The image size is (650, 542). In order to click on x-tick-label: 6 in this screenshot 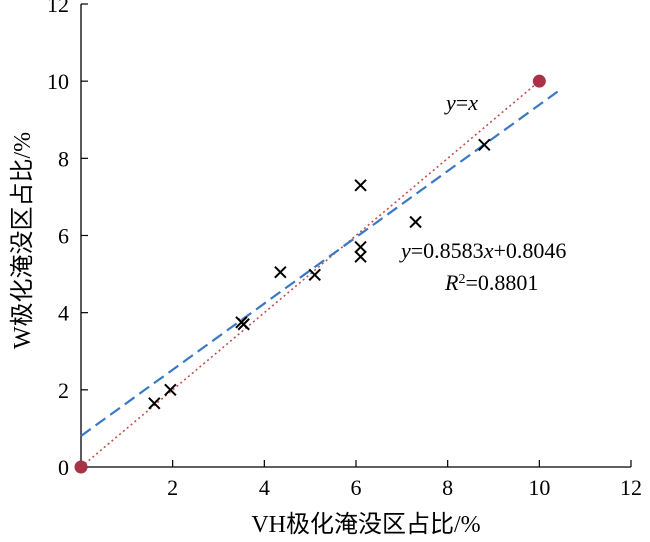, I will do `click(356, 487)`.